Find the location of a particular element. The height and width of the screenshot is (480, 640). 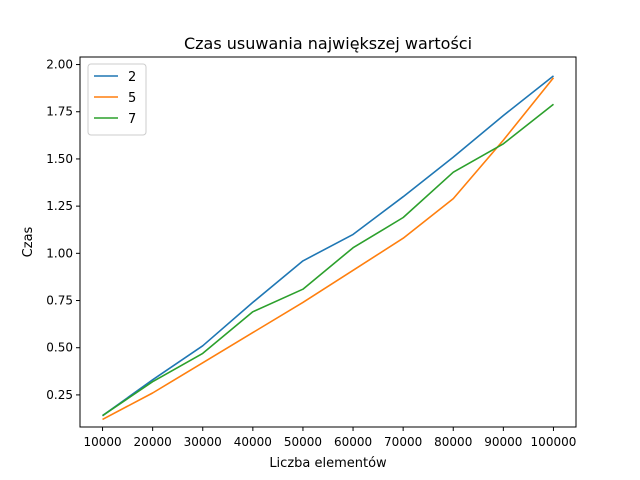

legend-box is located at coordinates (117, 99).